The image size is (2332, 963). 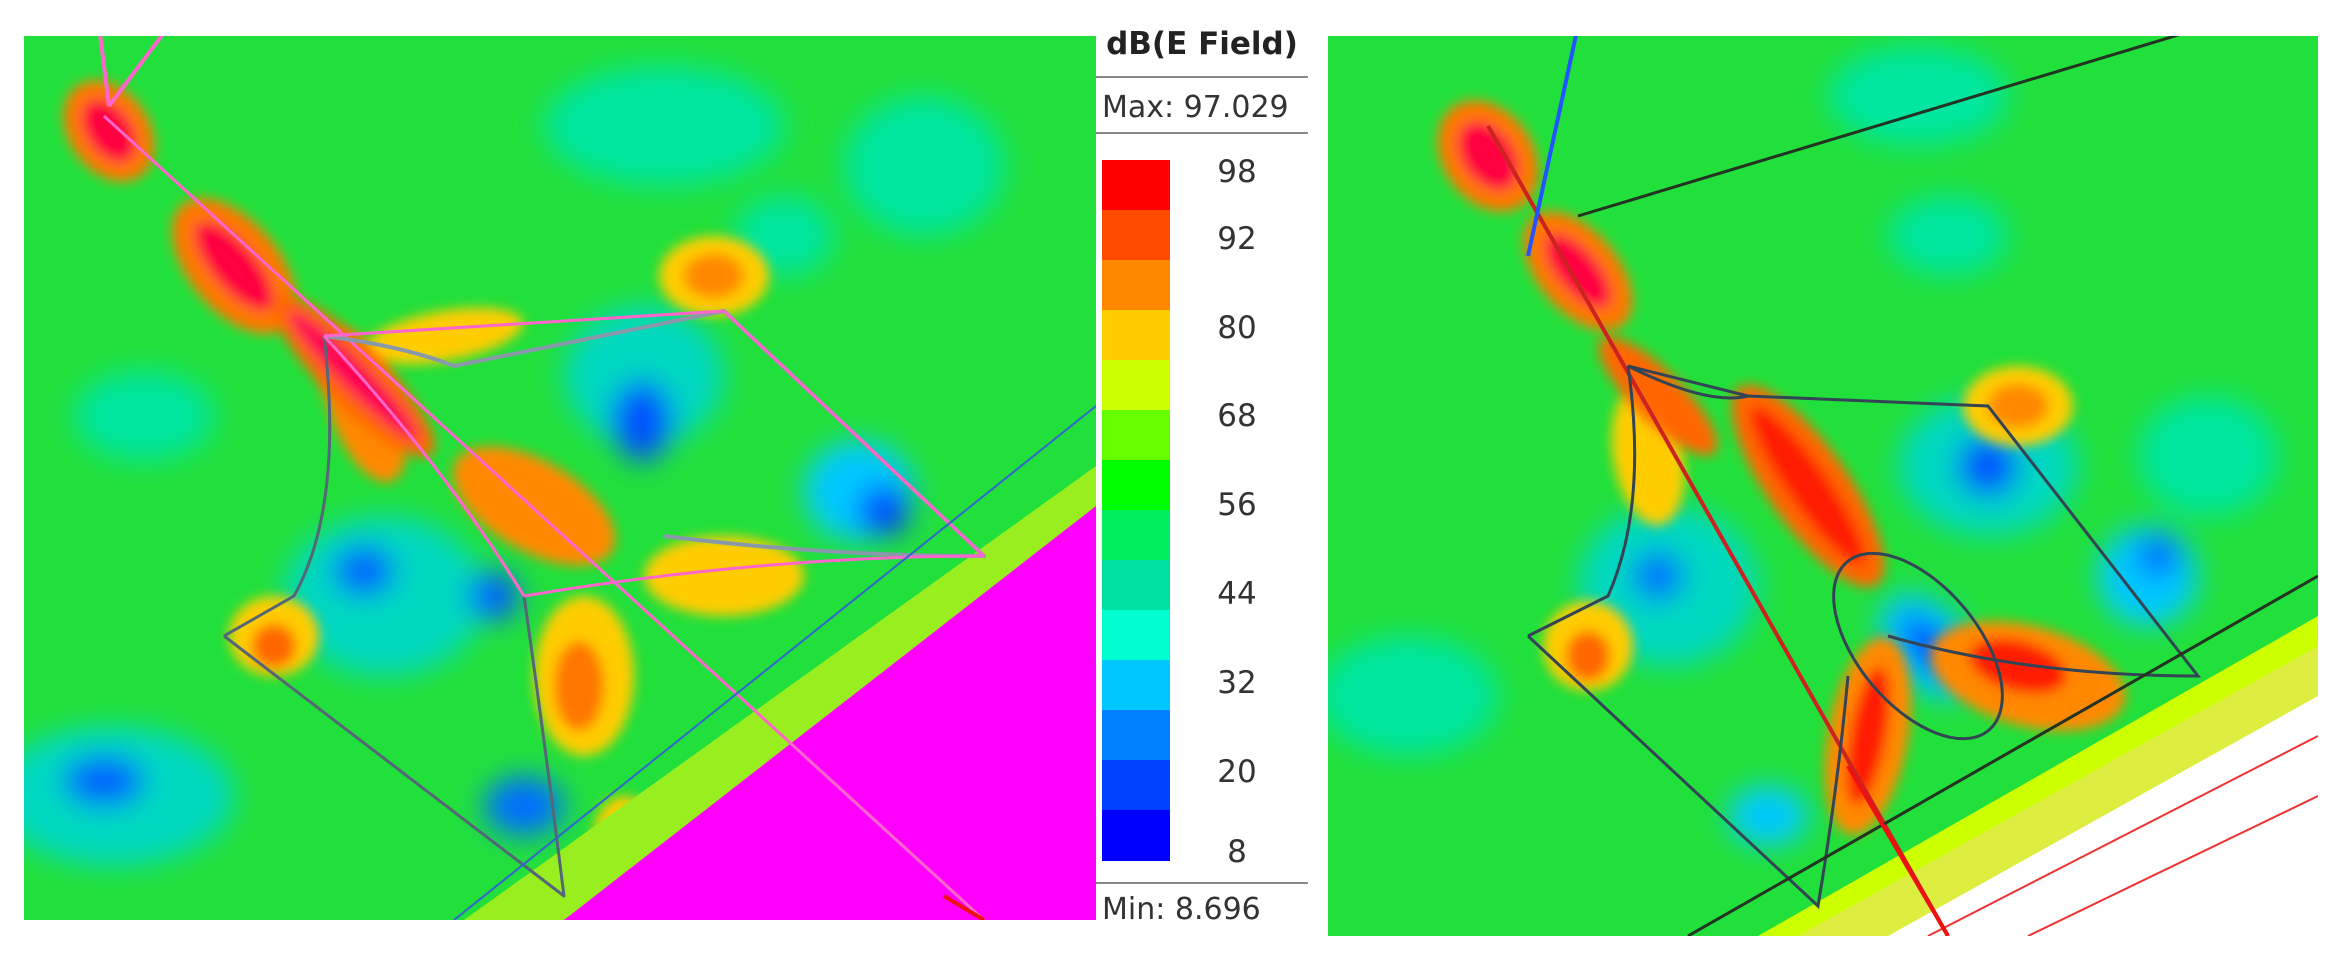 I want to click on ground-band, so click(x=2038, y=776).